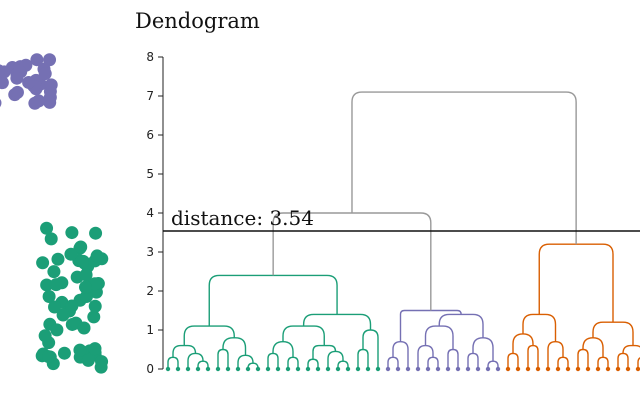  I want to click on y-tick-label: 0, so click(150, 369).